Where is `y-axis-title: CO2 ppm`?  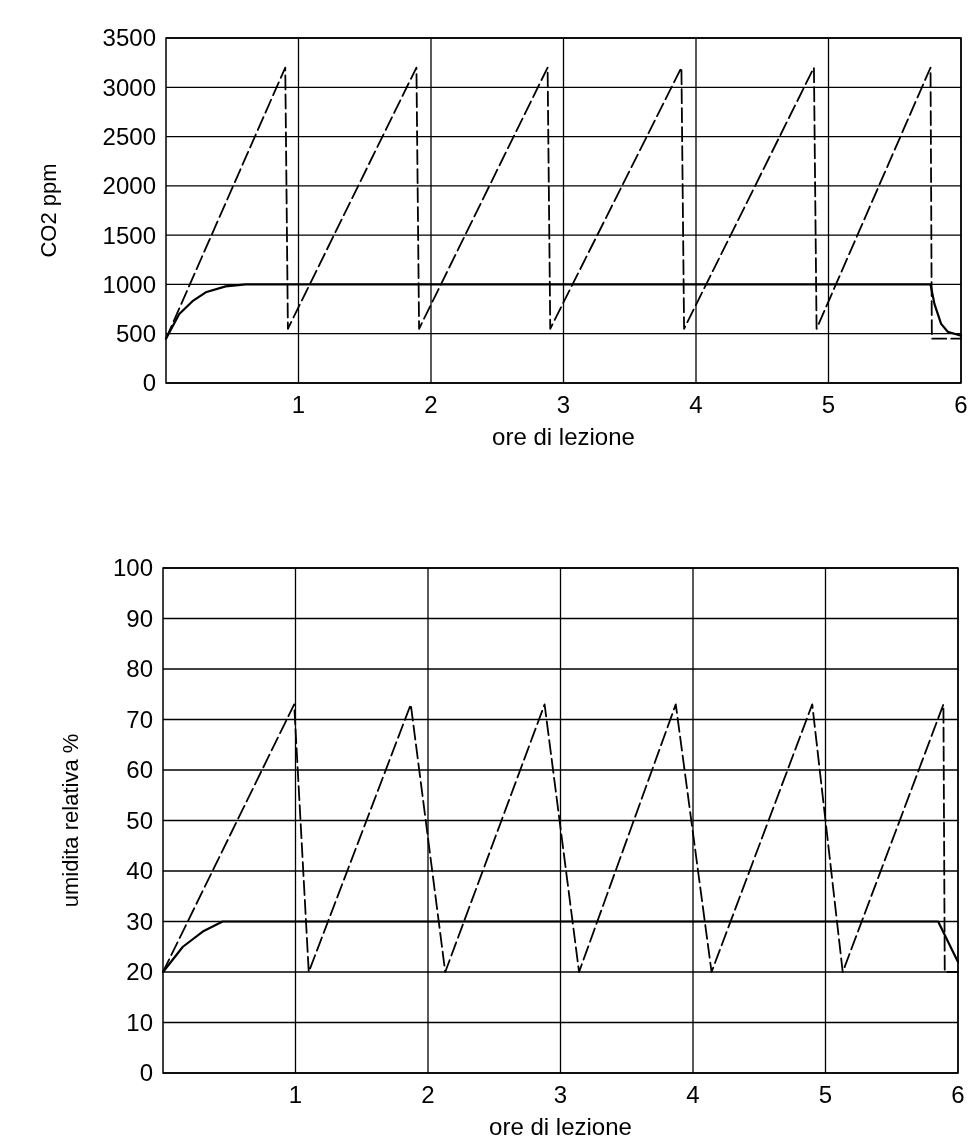
y-axis-title: CO2 ppm is located at coordinates (48, 210).